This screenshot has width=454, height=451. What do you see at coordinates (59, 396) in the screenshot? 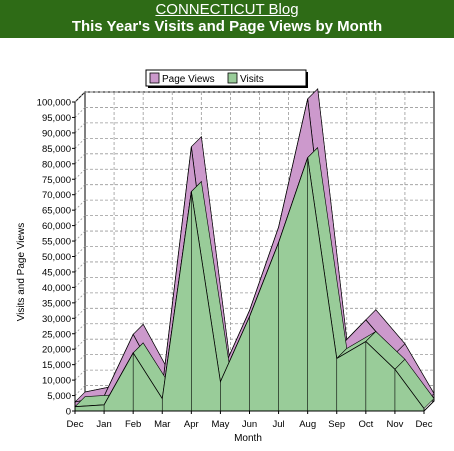
I see `y-tick-label: 5,000` at bounding box center [59, 396].